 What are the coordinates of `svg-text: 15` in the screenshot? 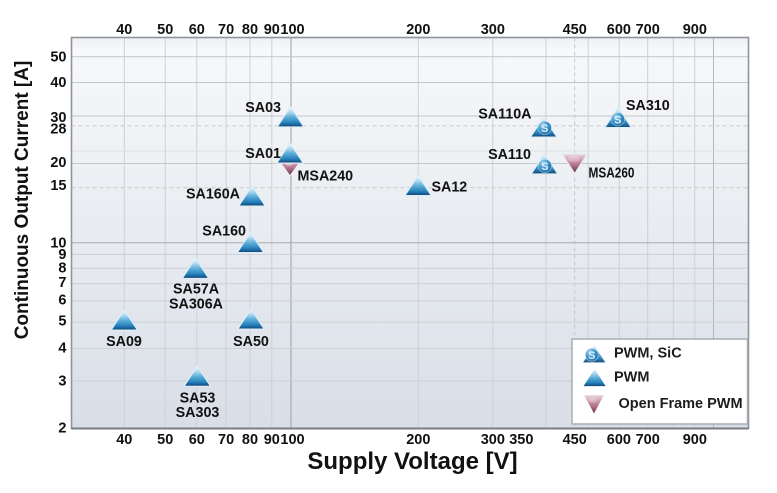 It's located at (58, 186).